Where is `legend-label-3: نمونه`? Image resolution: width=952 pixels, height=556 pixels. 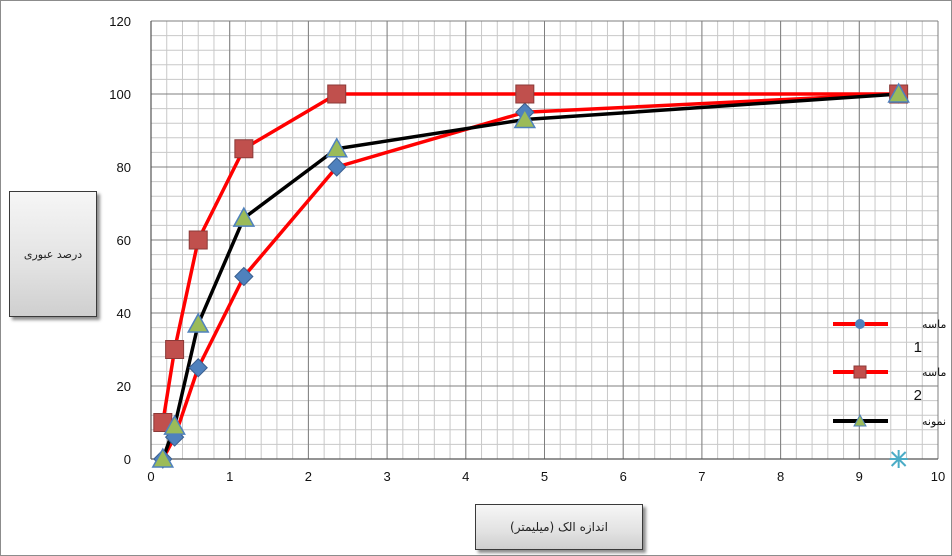
legend-label-3: نمونه is located at coordinates (934, 421).